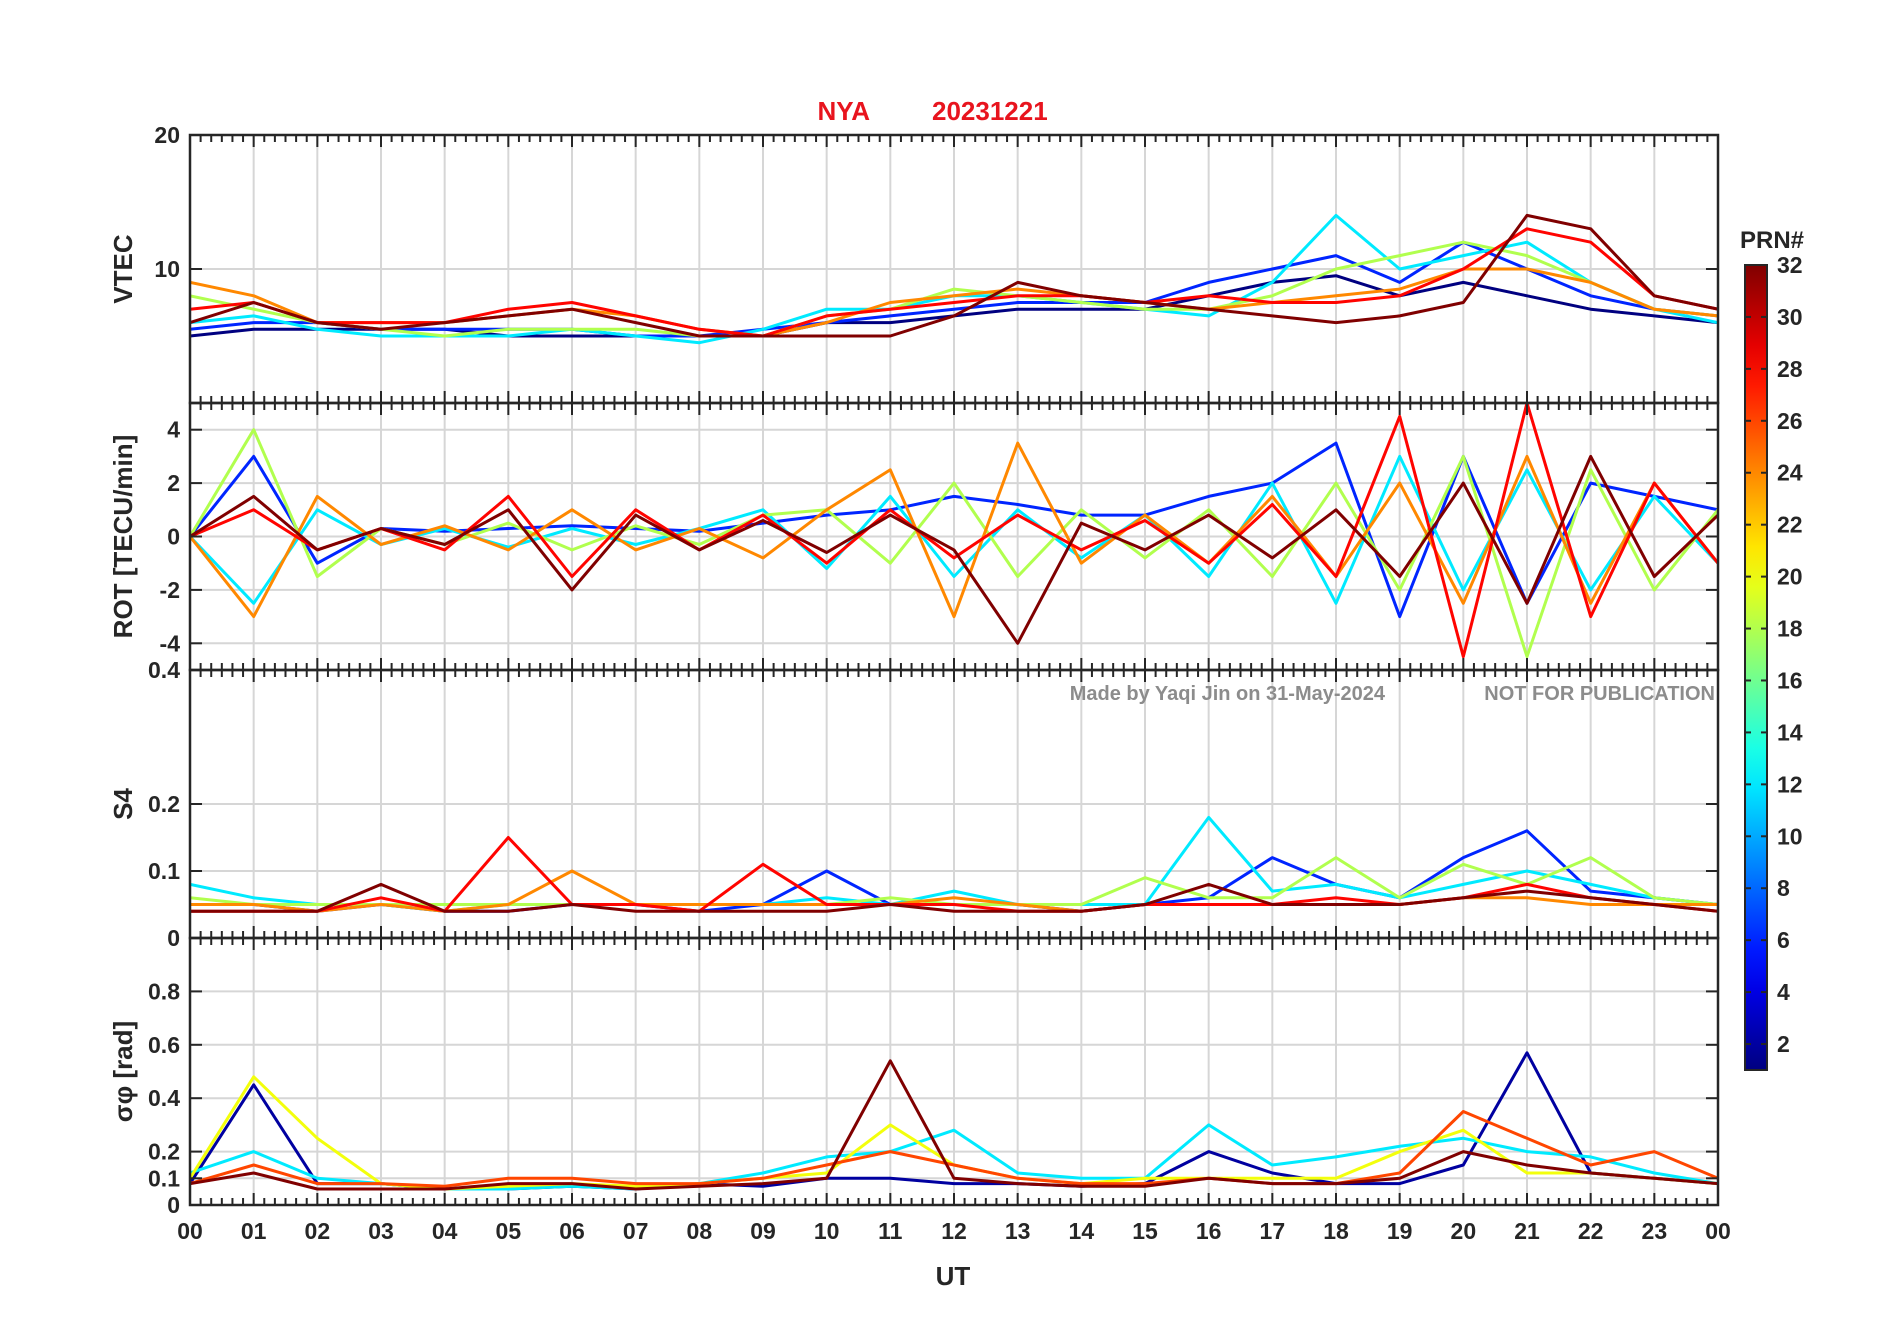 Image resolution: width=1902 pixels, height=1330 pixels. Describe the element at coordinates (1464, 1231) in the screenshot. I see `x-tick-label: 20` at that location.